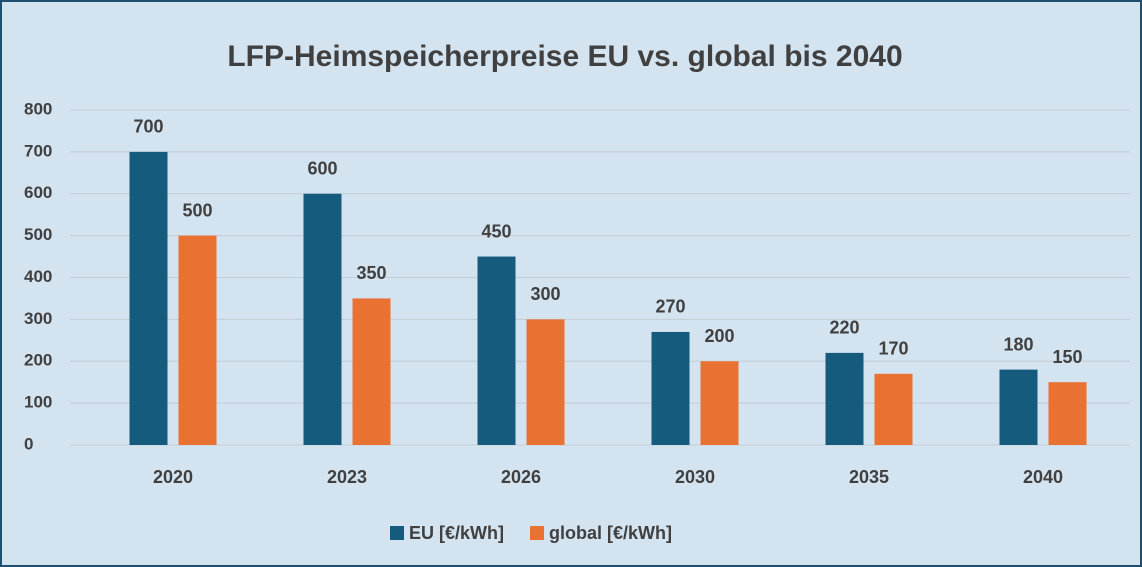 The width and height of the screenshot is (1142, 567). Describe the element at coordinates (148, 127) in the screenshot. I see `data-label: 700` at that location.